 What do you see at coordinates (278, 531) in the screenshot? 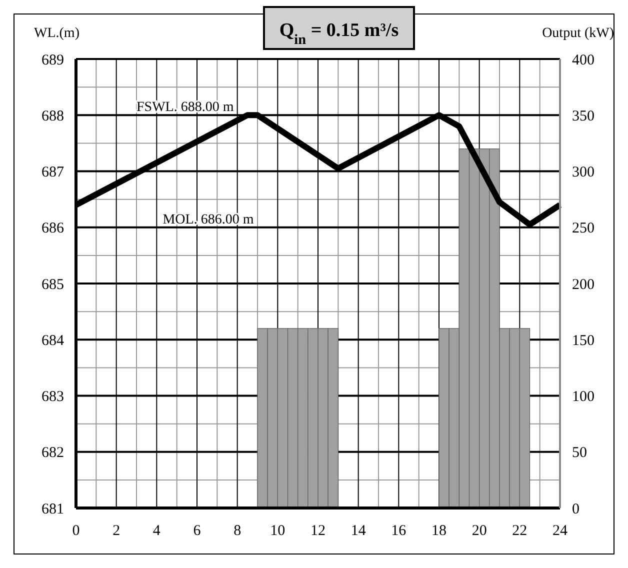
I see `x-tick-label: 10` at bounding box center [278, 531].